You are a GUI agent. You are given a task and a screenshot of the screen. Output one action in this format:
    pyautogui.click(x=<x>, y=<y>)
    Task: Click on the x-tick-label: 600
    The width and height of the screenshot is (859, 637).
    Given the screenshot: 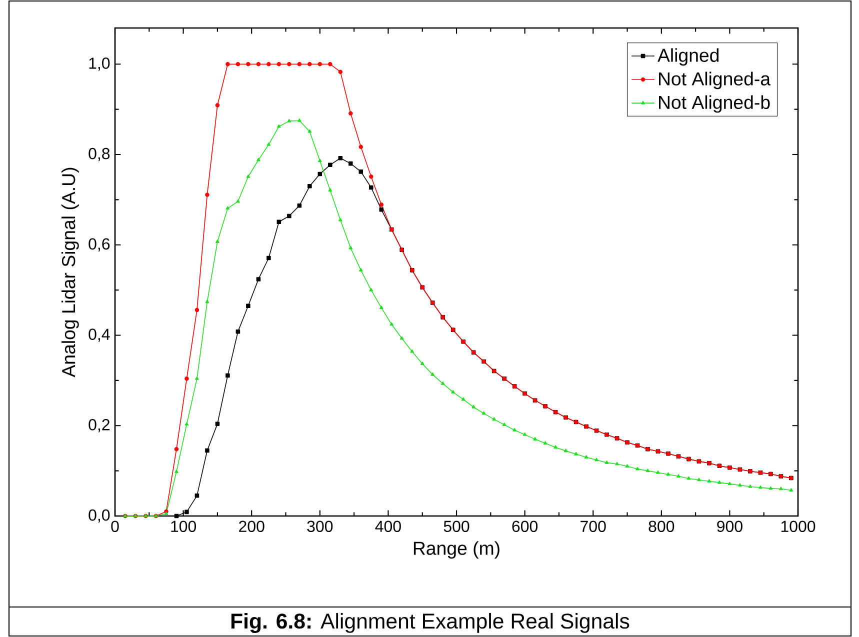 What is the action you would take?
    pyautogui.click(x=525, y=526)
    